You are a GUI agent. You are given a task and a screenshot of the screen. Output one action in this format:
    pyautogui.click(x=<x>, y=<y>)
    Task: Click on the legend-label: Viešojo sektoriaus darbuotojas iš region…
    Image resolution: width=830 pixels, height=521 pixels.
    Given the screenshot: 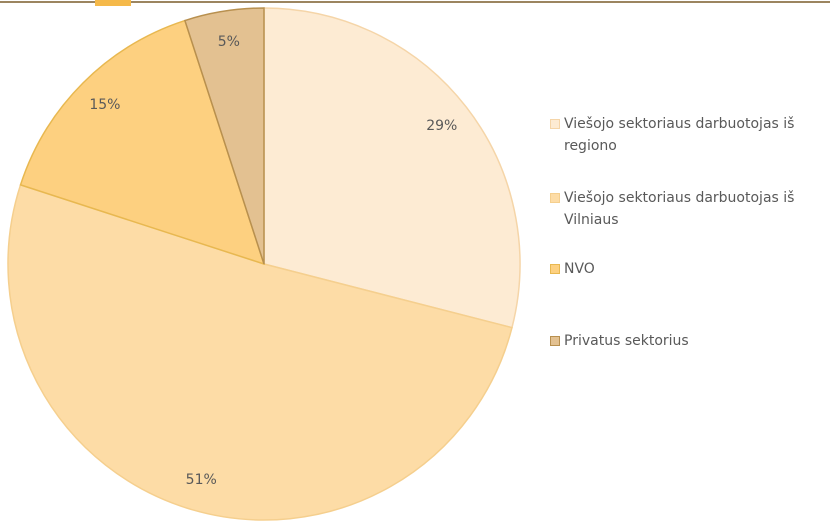 What is the action you would take?
    pyautogui.click(x=679, y=135)
    